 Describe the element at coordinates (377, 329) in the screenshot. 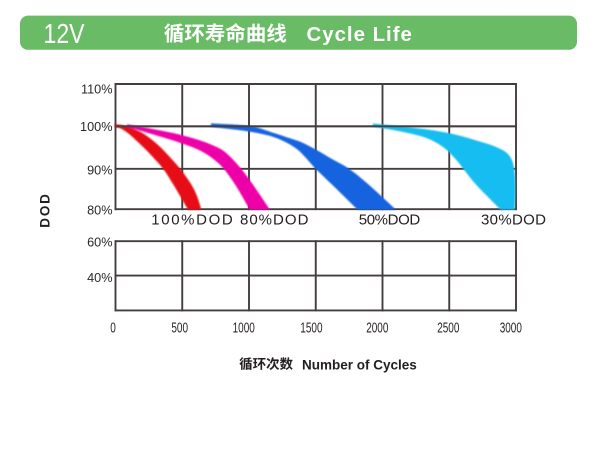

I see `svg-text: 2000` at that location.